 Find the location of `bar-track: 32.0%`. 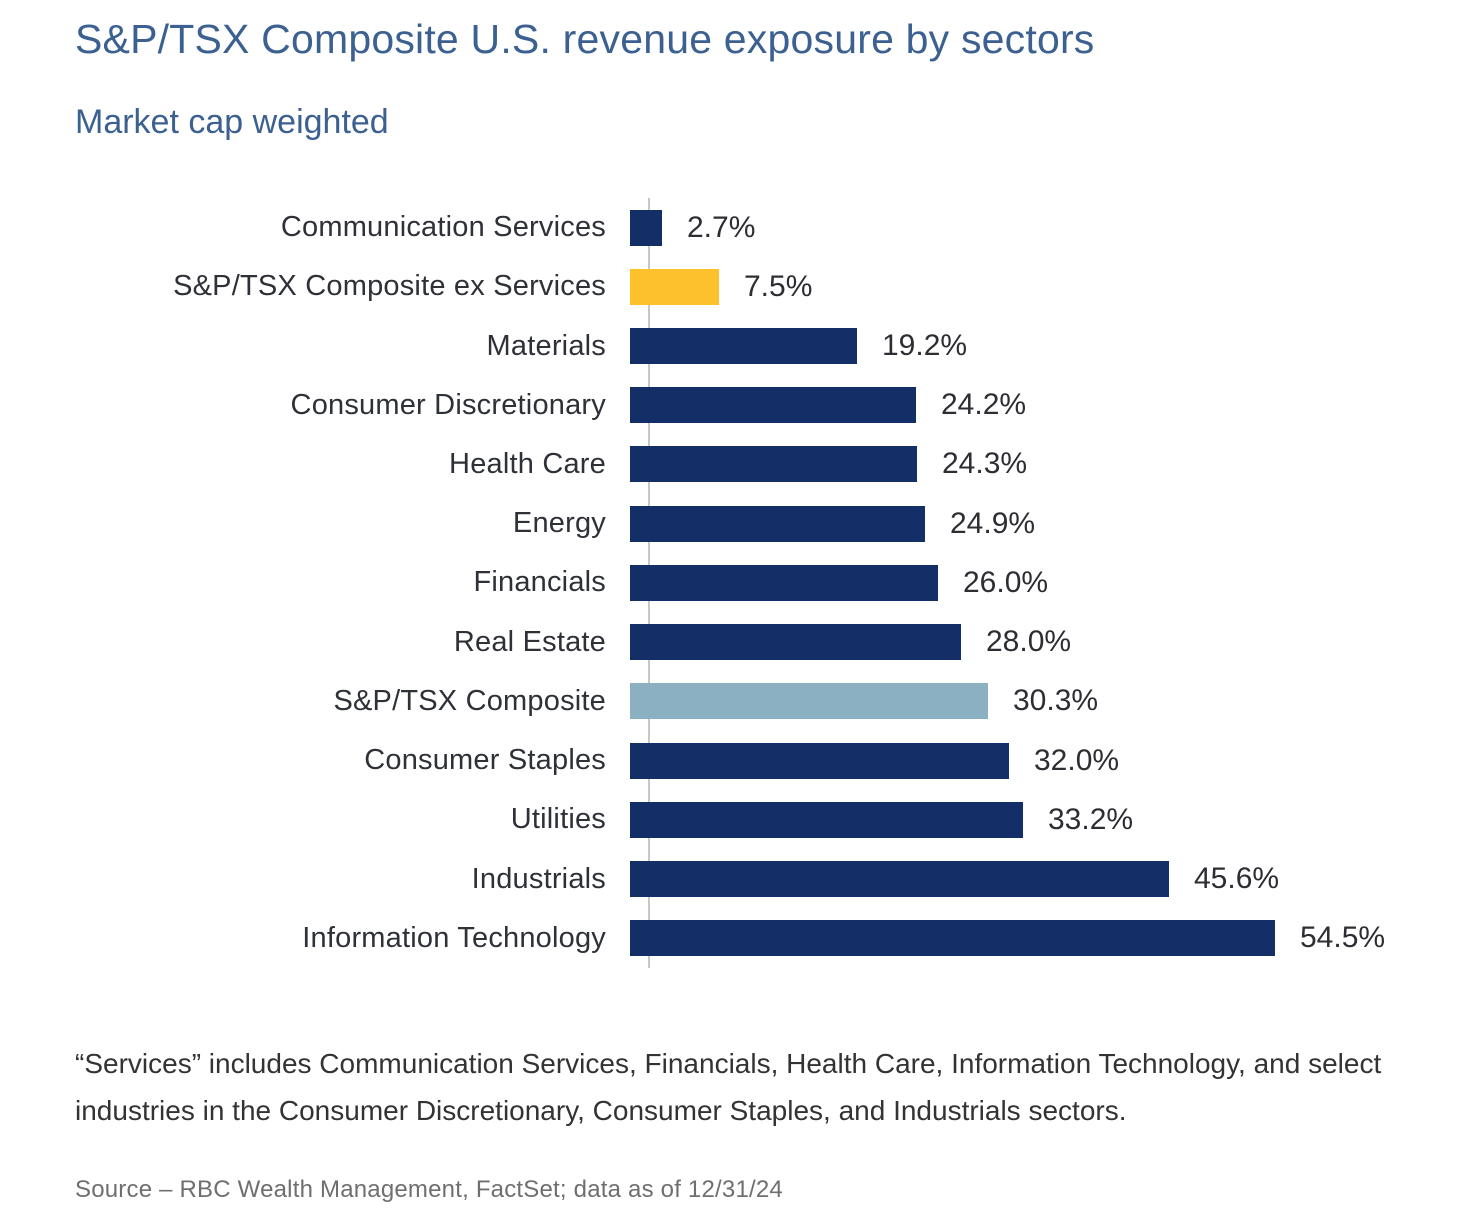

bar-track: 32.0% is located at coordinates (1046, 760).